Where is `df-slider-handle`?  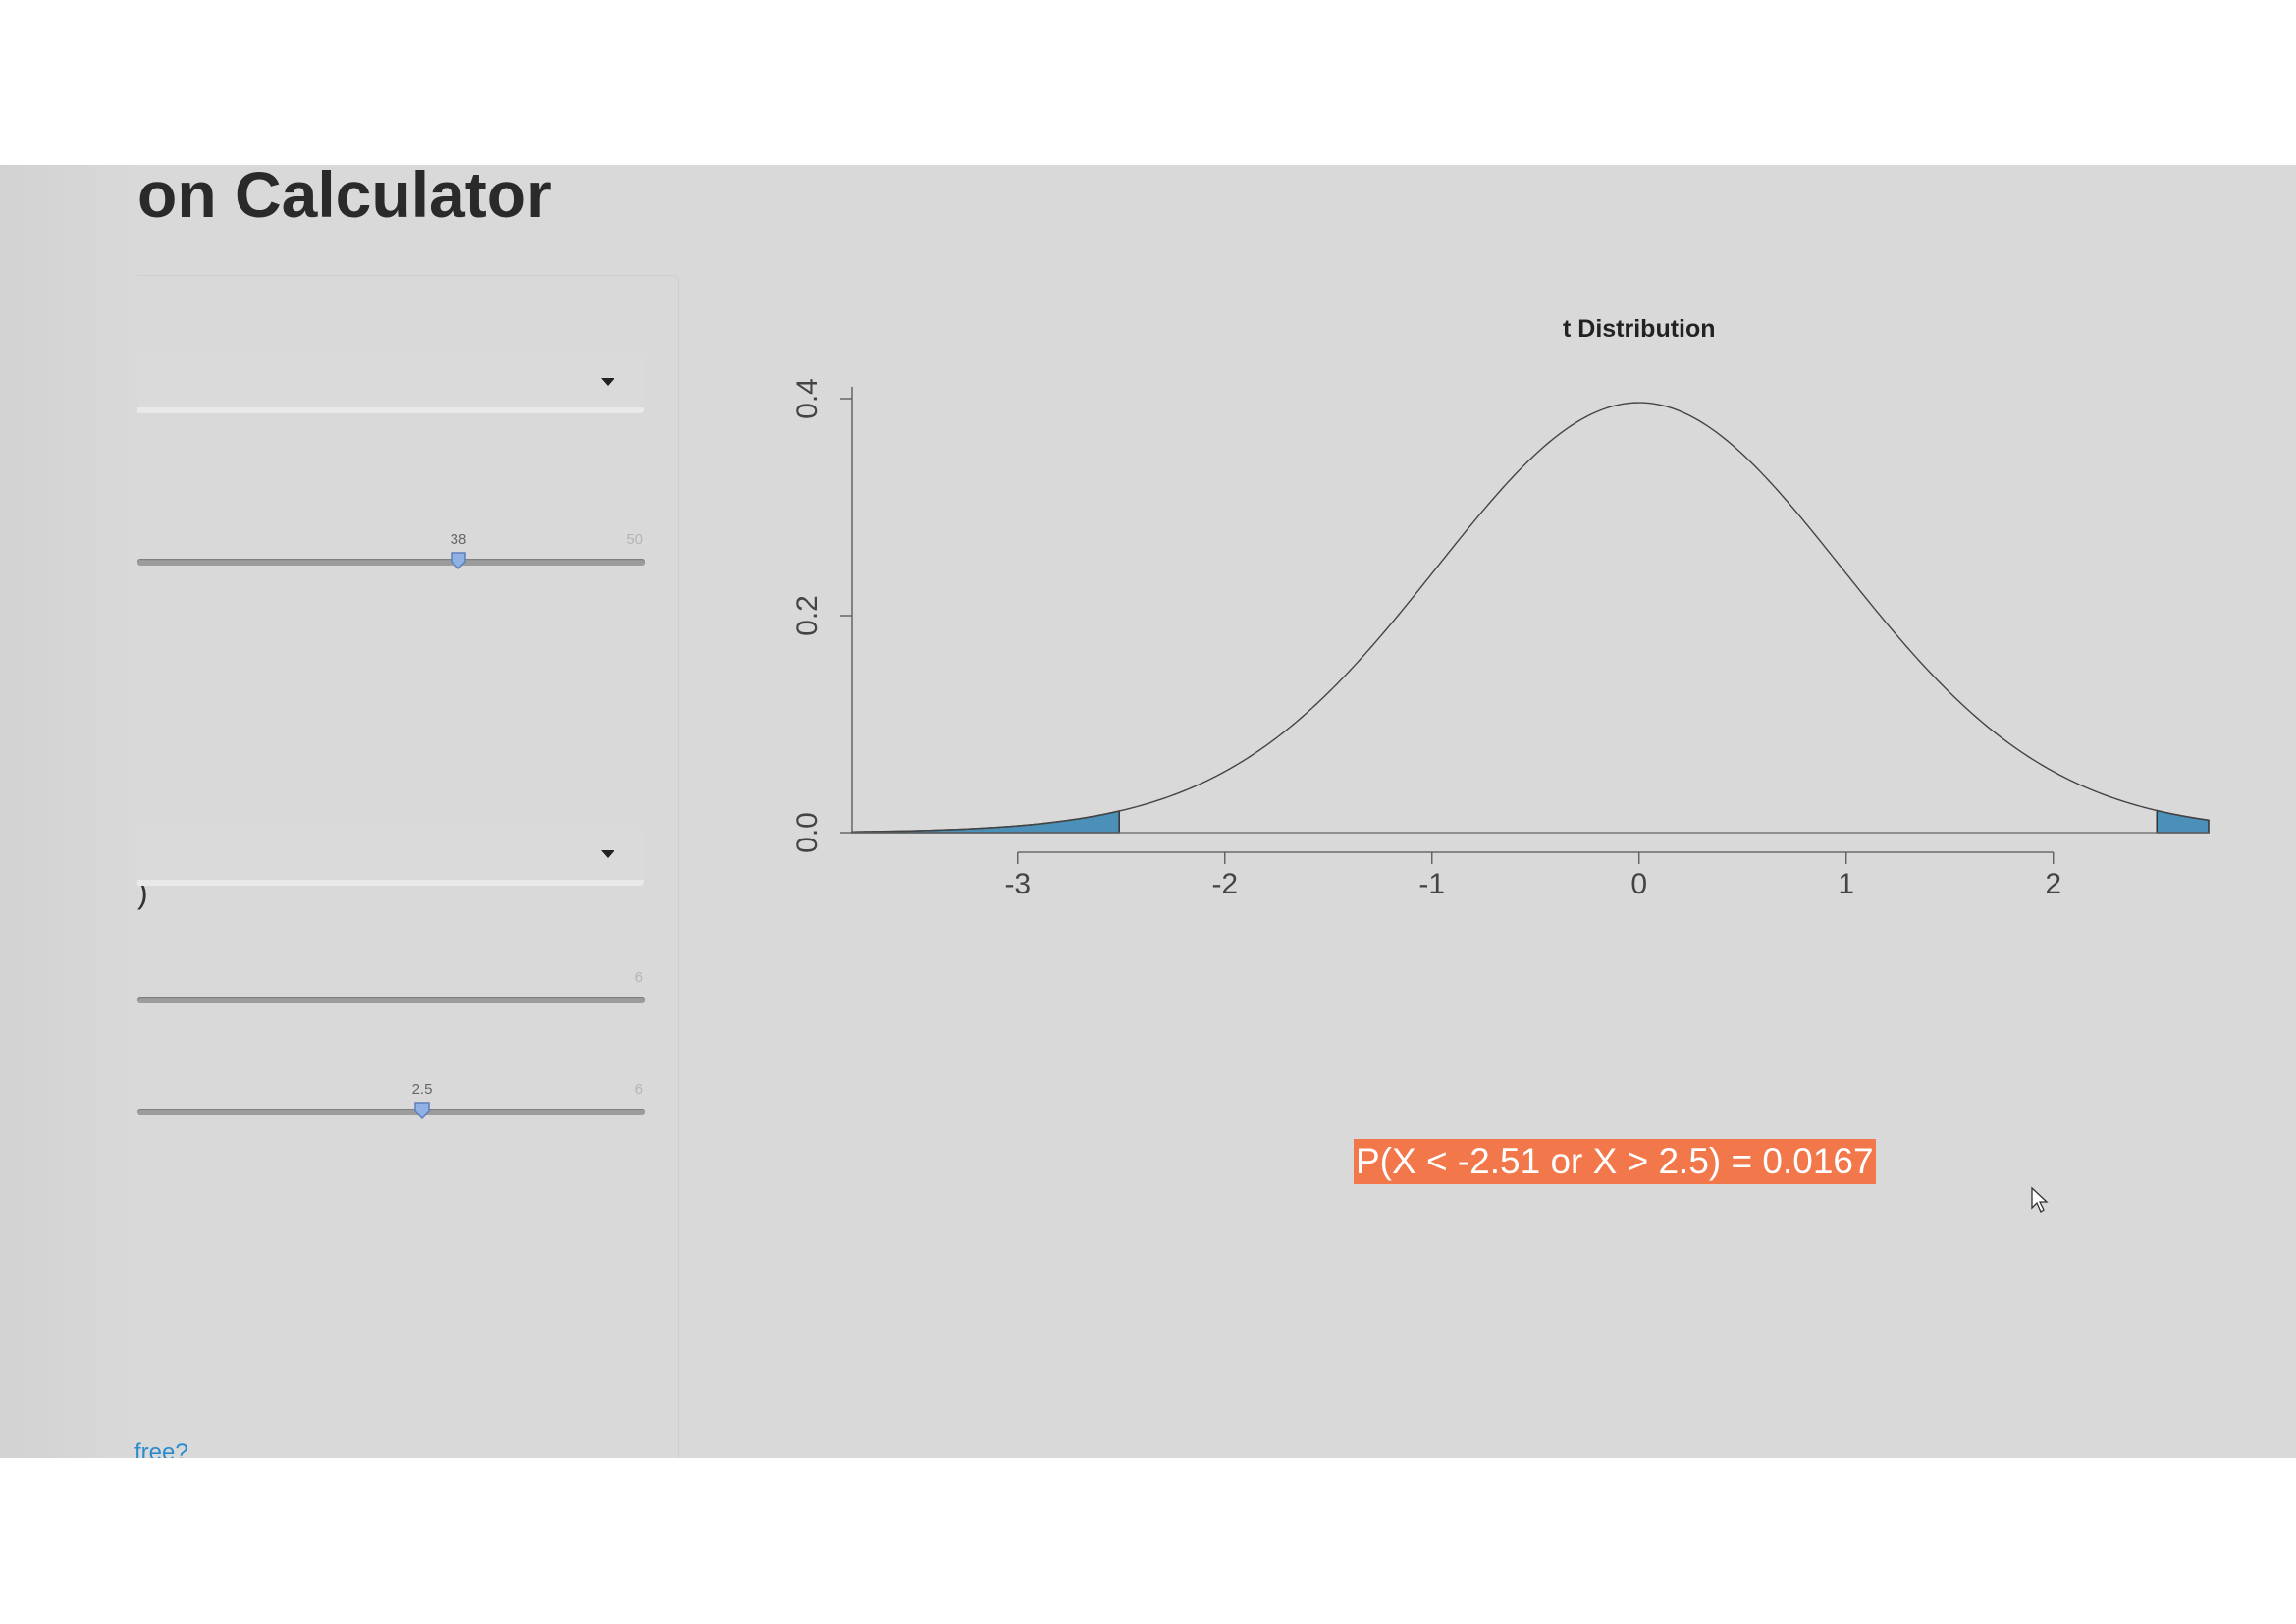
df-slider-handle is located at coordinates (458, 560).